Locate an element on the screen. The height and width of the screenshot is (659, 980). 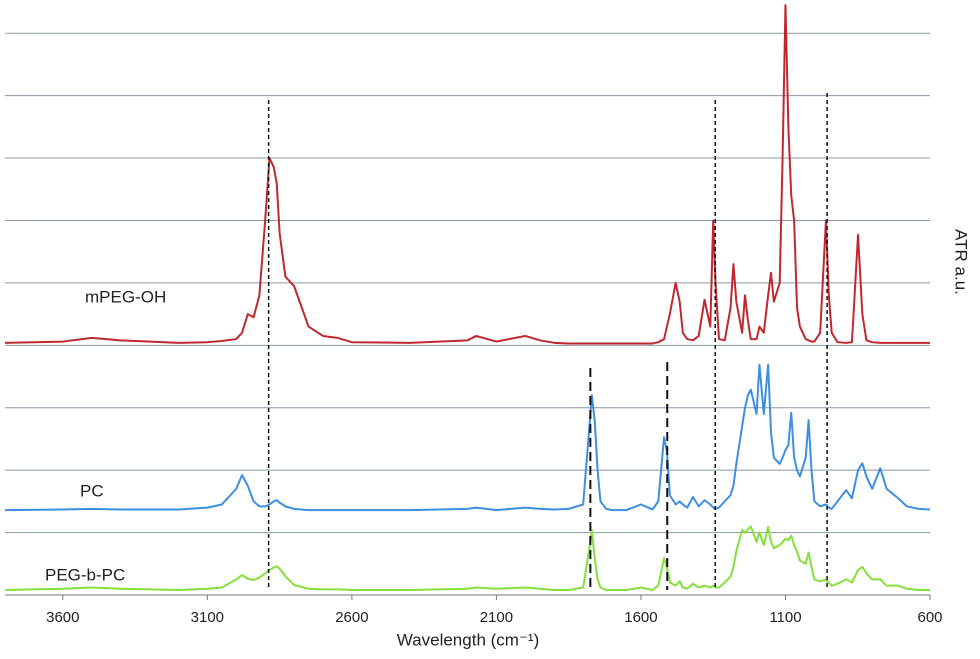
spectrum-line is located at coordinates (467, 558).